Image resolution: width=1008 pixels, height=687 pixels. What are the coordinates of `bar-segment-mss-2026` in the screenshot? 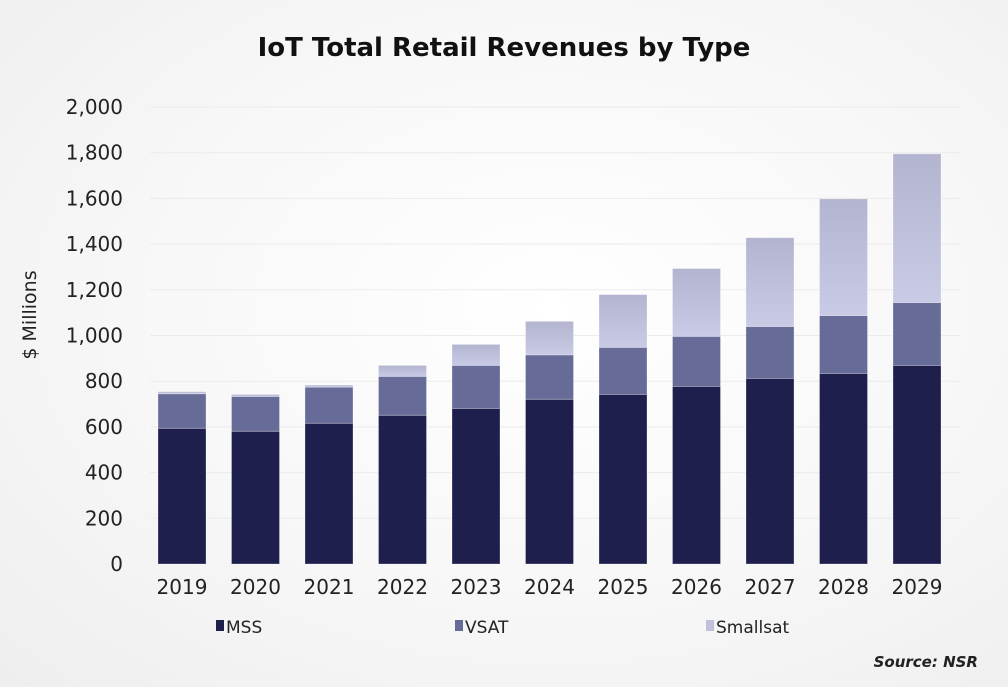 It's located at (696, 475).